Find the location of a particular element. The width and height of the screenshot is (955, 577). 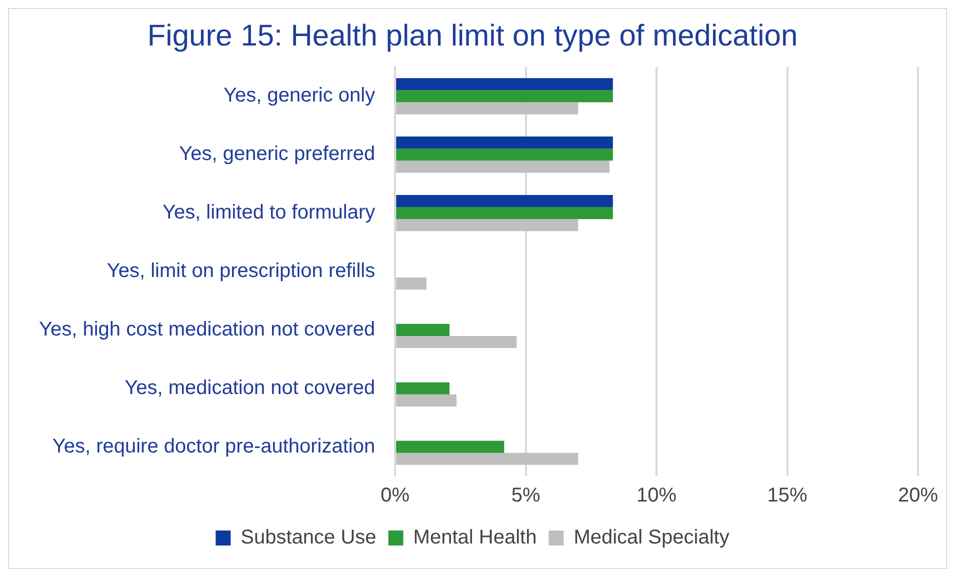

x-tick-label: 5% is located at coordinates (526, 495).